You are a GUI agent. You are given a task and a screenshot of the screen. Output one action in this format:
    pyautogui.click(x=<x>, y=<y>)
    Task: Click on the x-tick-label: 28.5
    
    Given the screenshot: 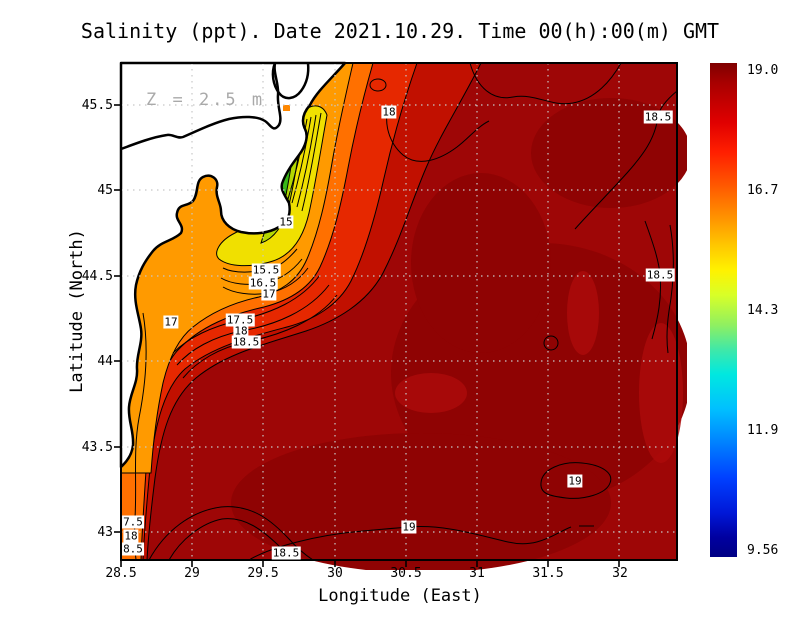 What is the action you would take?
    pyautogui.click(x=121, y=573)
    